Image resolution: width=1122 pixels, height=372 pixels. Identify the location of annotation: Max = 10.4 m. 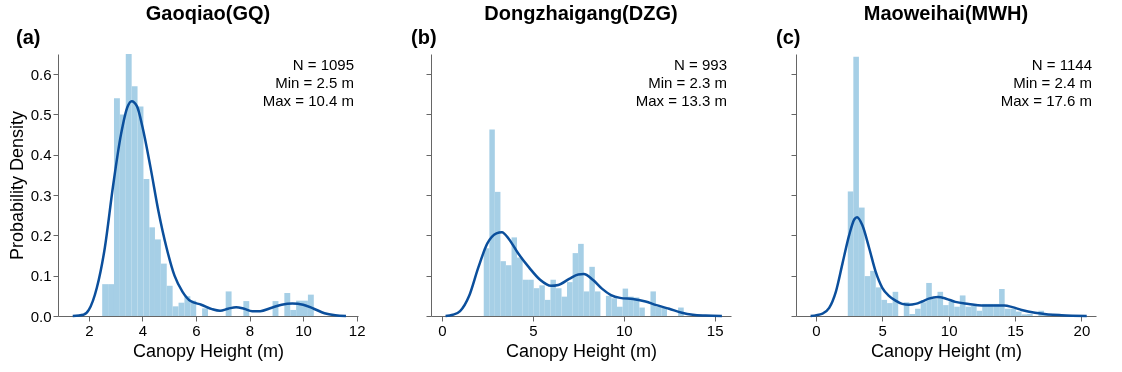
(308, 100).